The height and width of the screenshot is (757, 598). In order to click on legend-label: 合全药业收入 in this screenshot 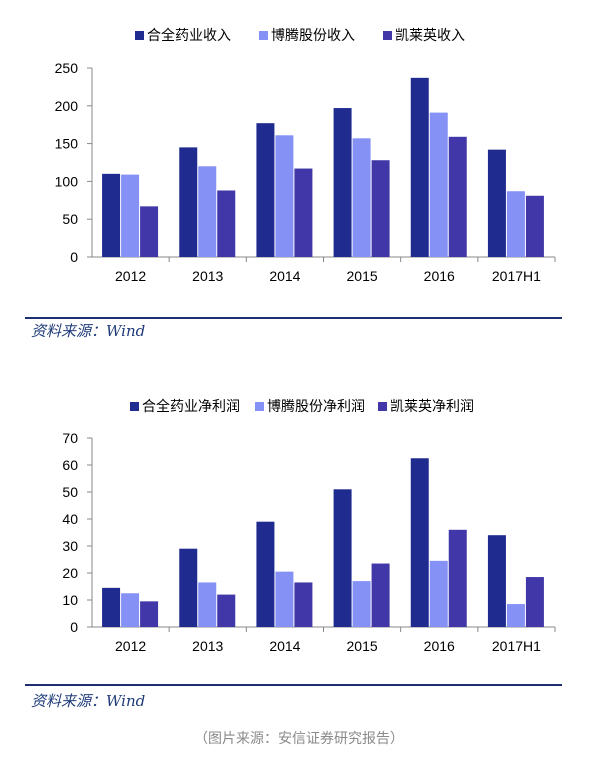, I will do `click(189, 35)`.